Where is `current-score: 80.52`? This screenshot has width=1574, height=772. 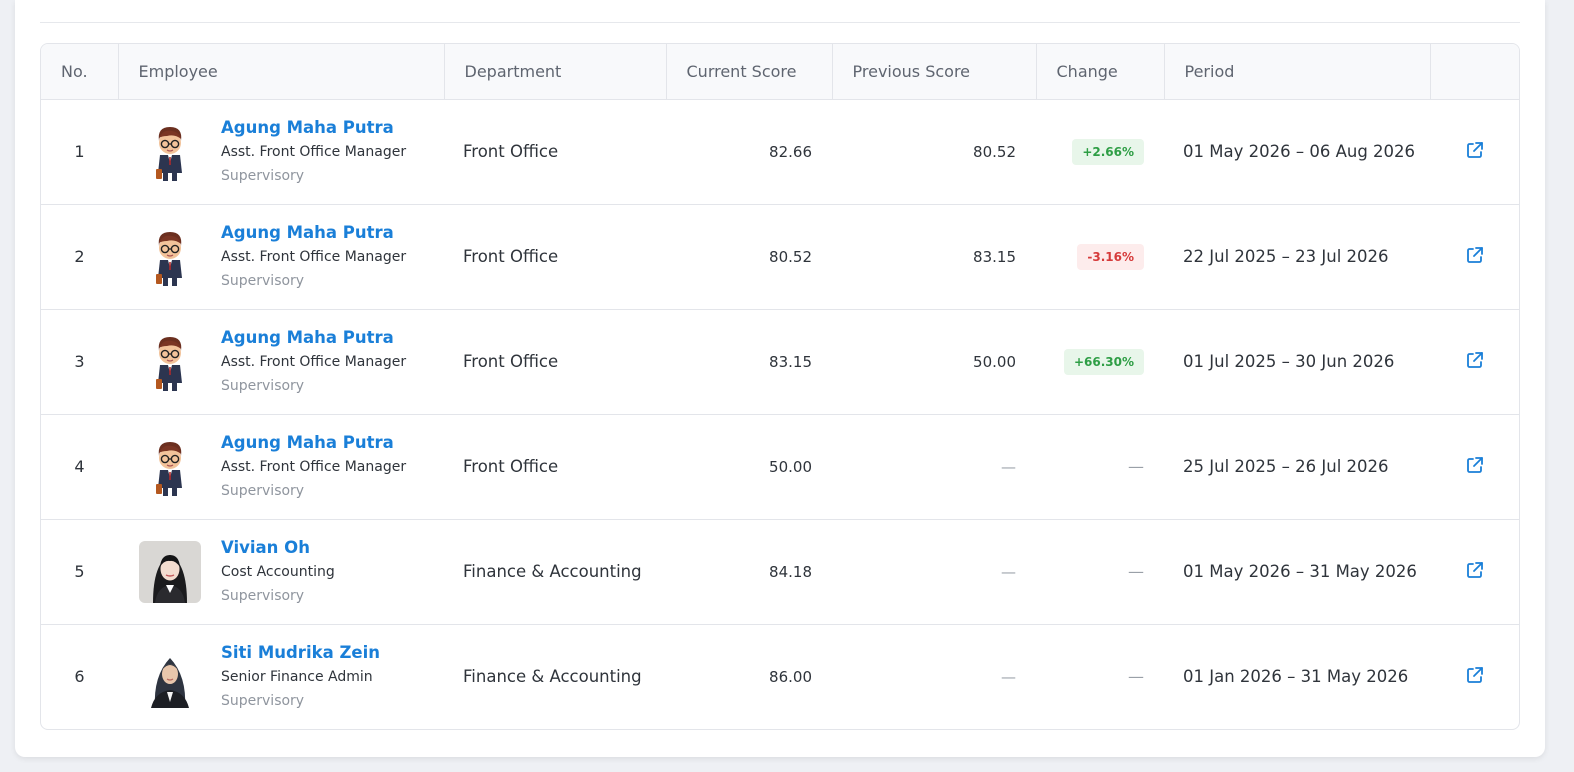 current-score: 80.52 is located at coordinates (749, 257).